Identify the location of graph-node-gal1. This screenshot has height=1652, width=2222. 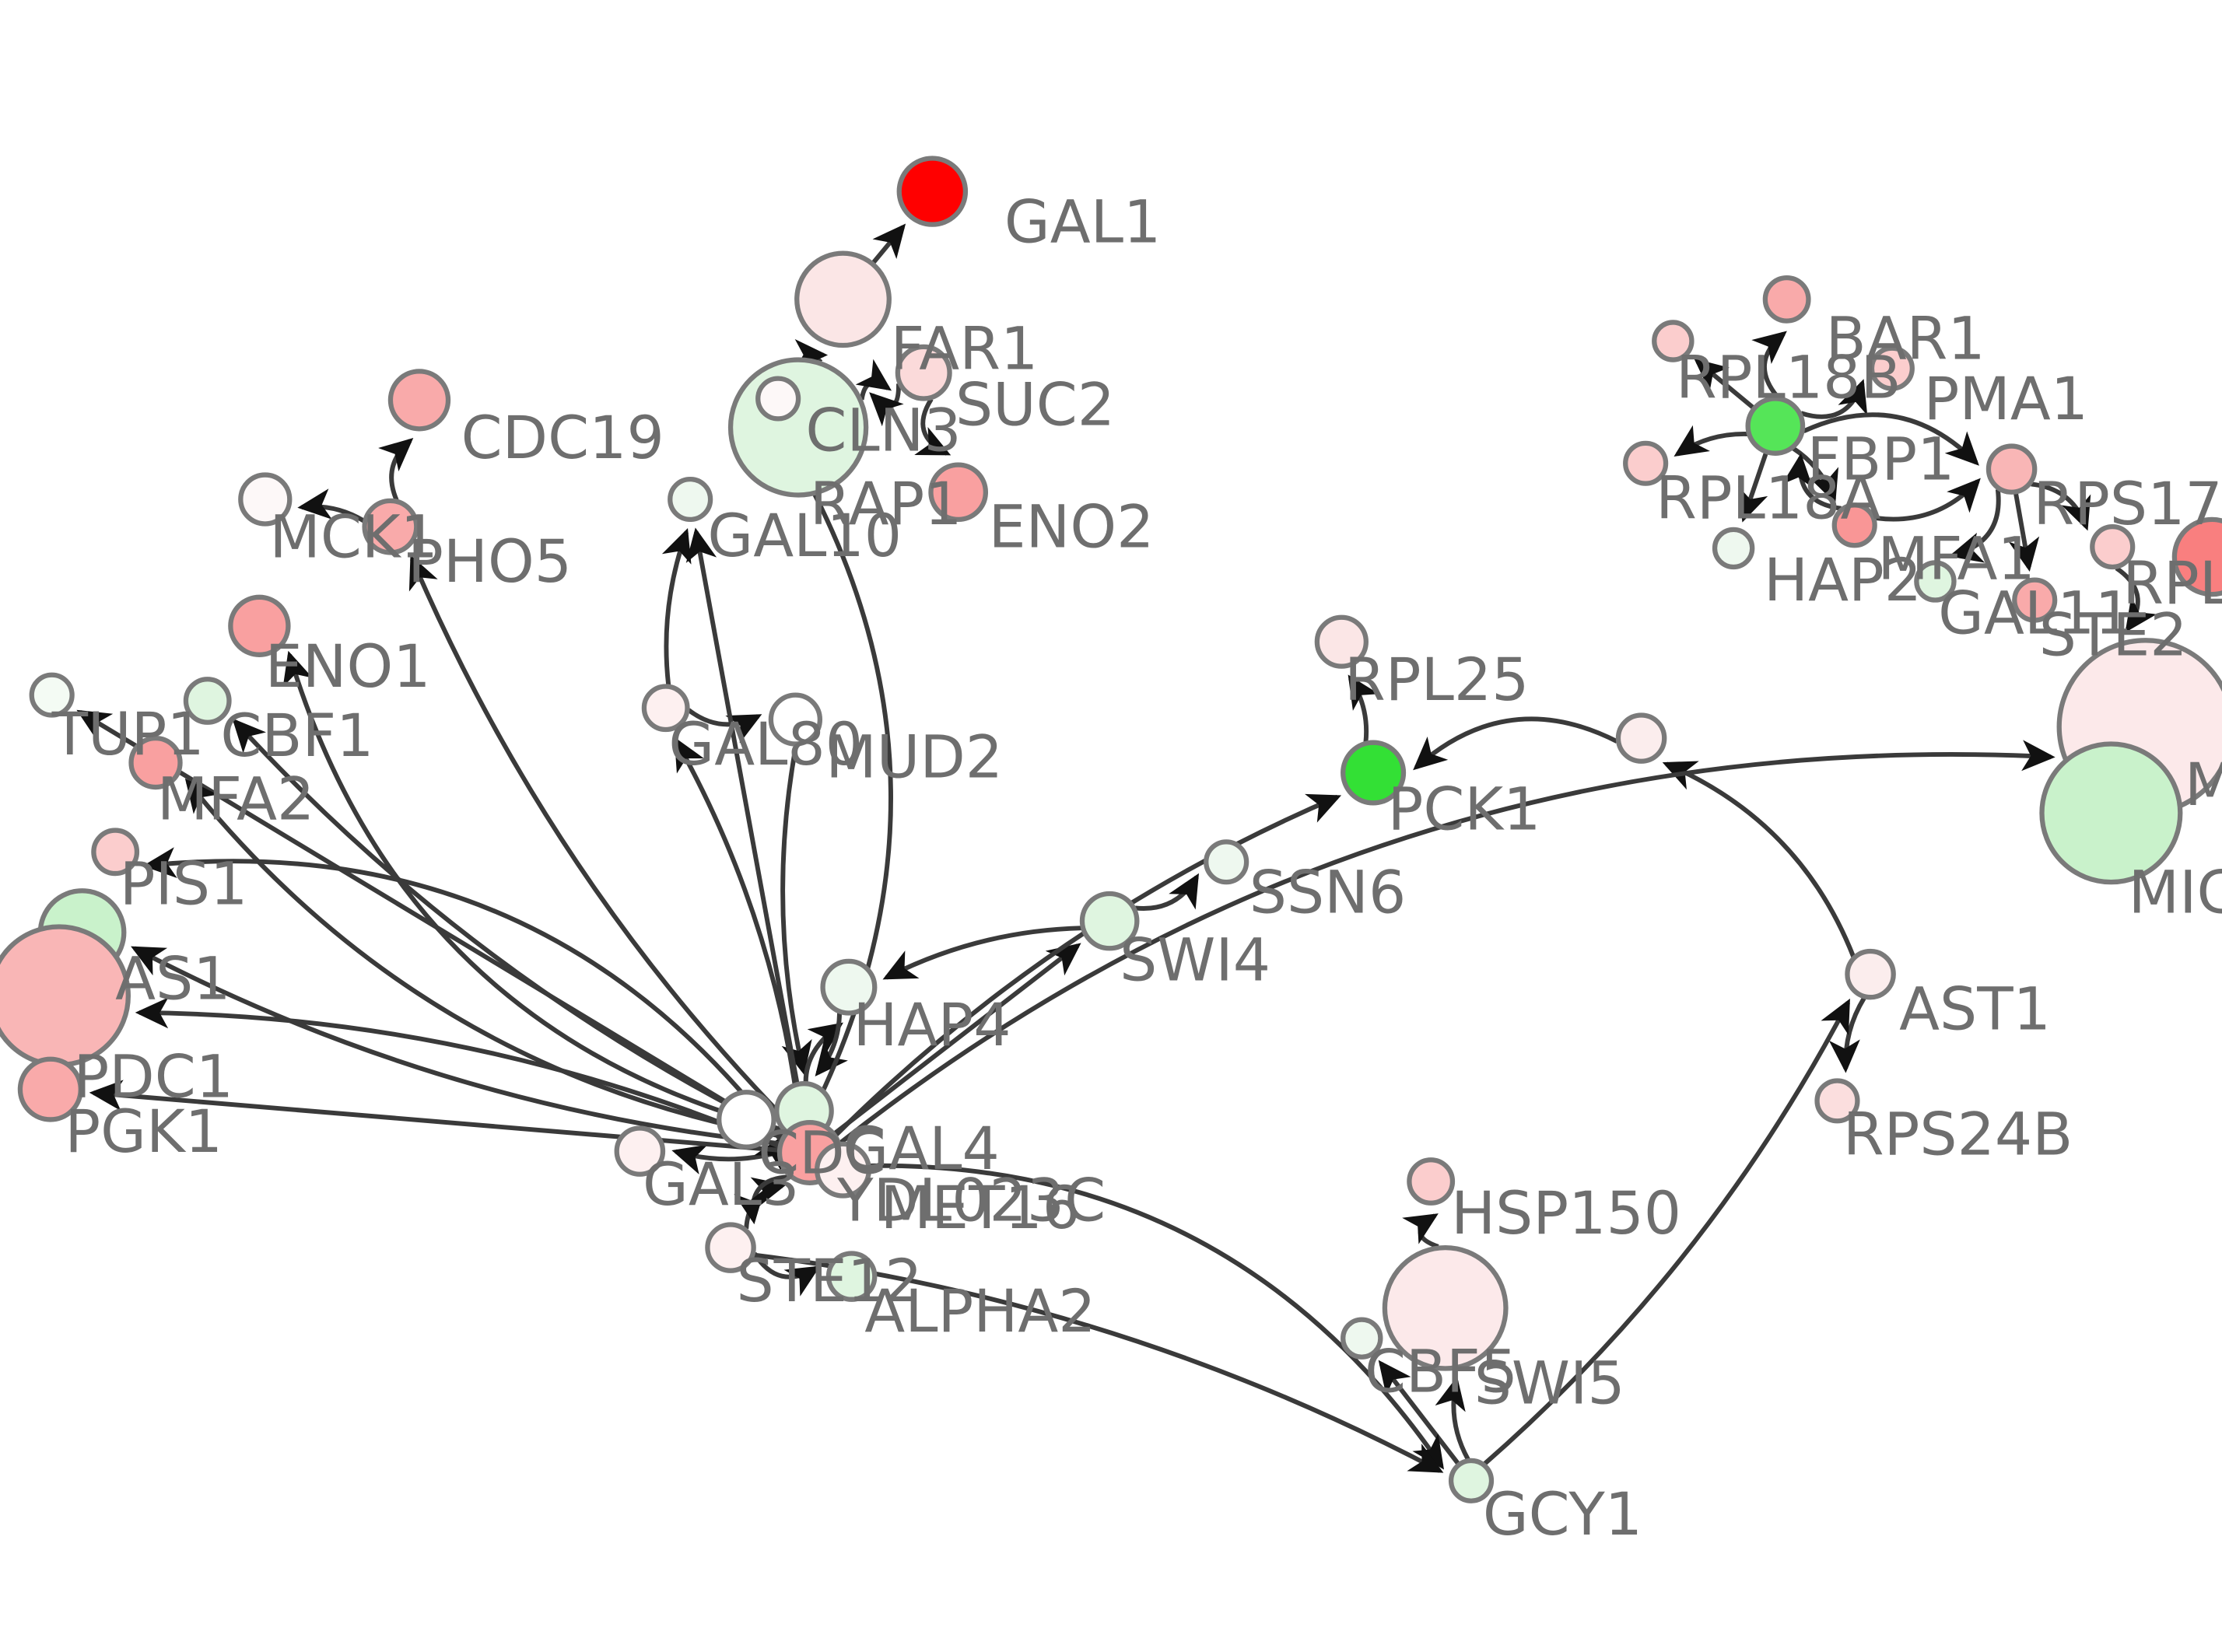
(932, 191).